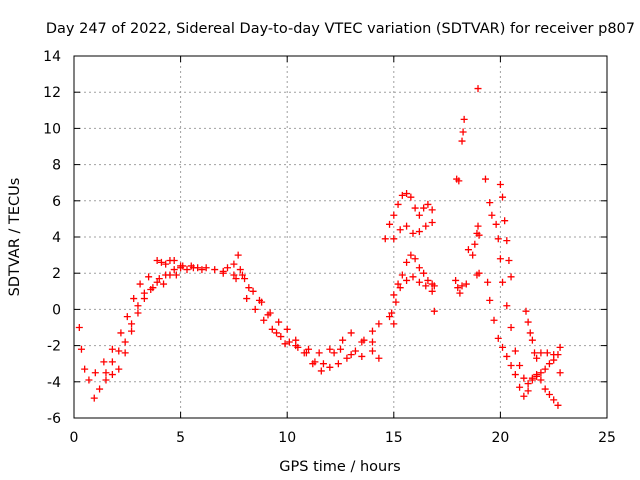 The width and height of the screenshot is (640, 480). I want to click on x-tick-label: 0, so click(74, 438).